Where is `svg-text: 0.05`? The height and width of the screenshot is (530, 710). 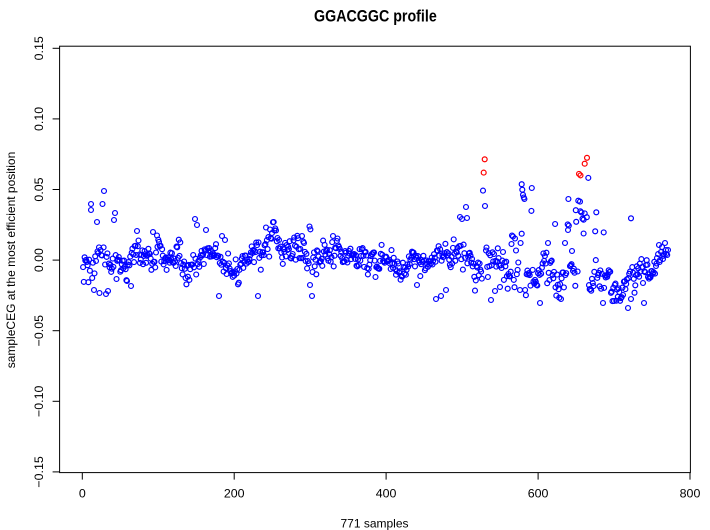 svg-text: 0.05 is located at coordinates (39, 189).